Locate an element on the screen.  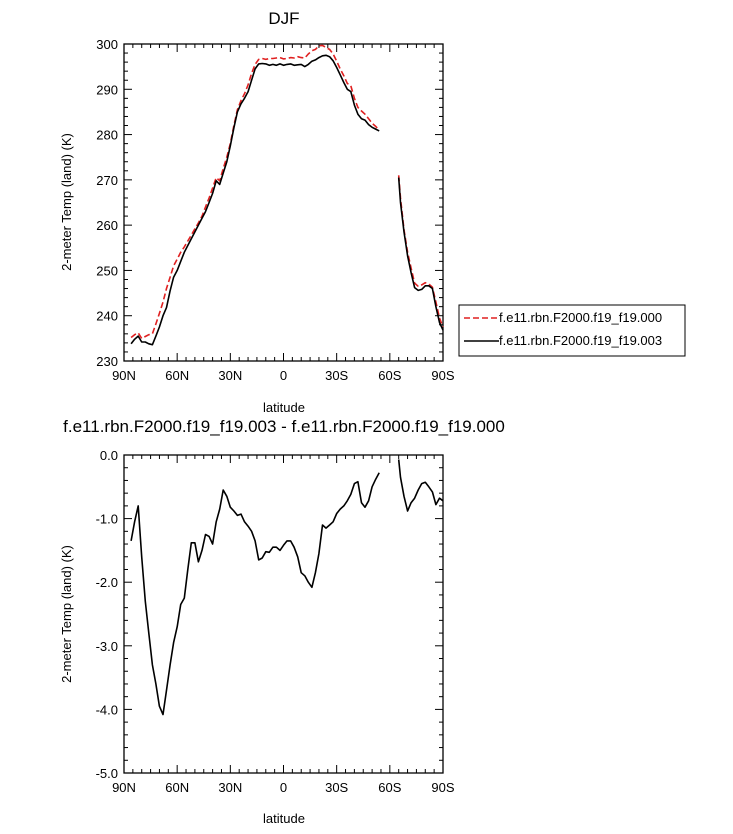
y-tick-label: 230 is located at coordinates (107, 361).